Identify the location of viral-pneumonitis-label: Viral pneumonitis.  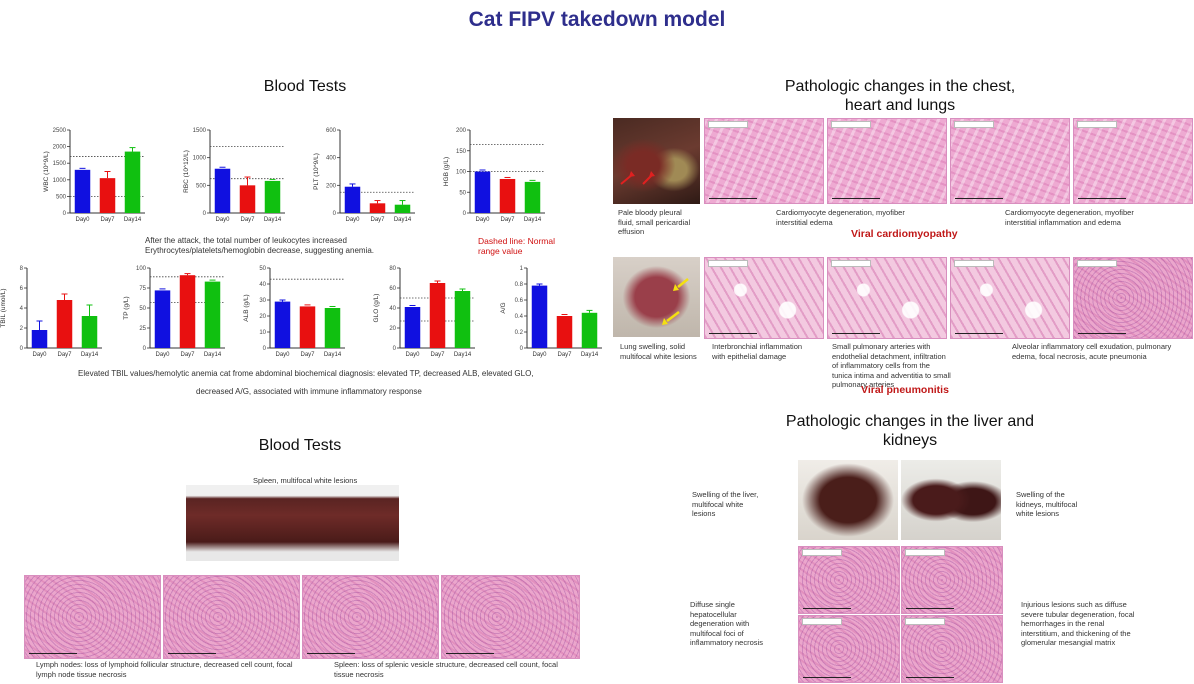
(905, 390).